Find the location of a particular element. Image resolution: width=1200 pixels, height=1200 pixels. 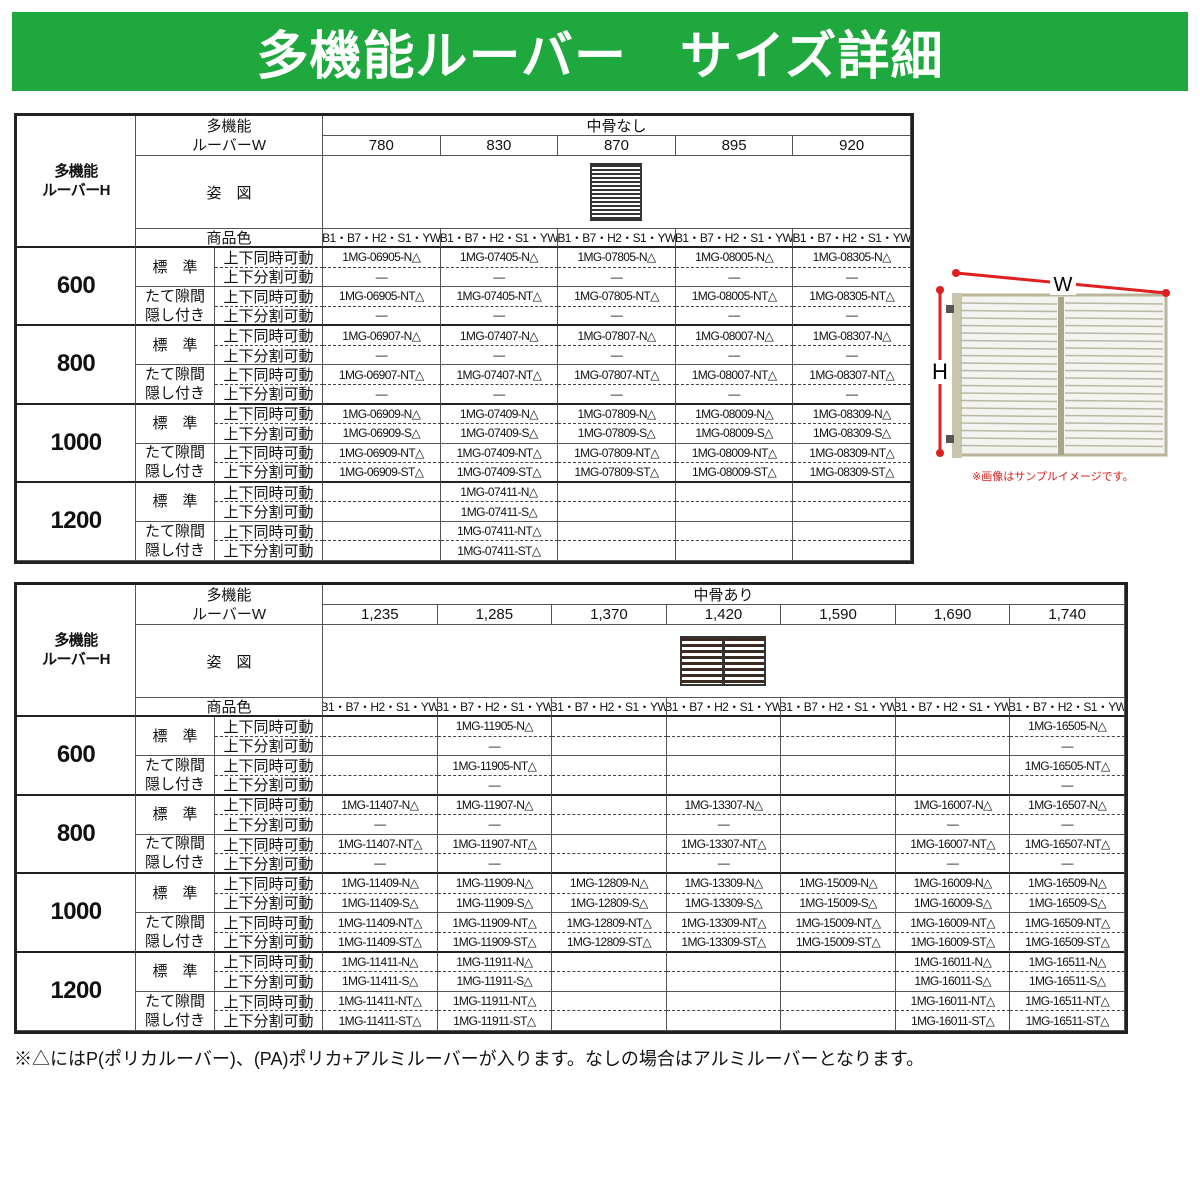

product-code: 1MG-11411-ST△ is located at coordinates (380, 1021).